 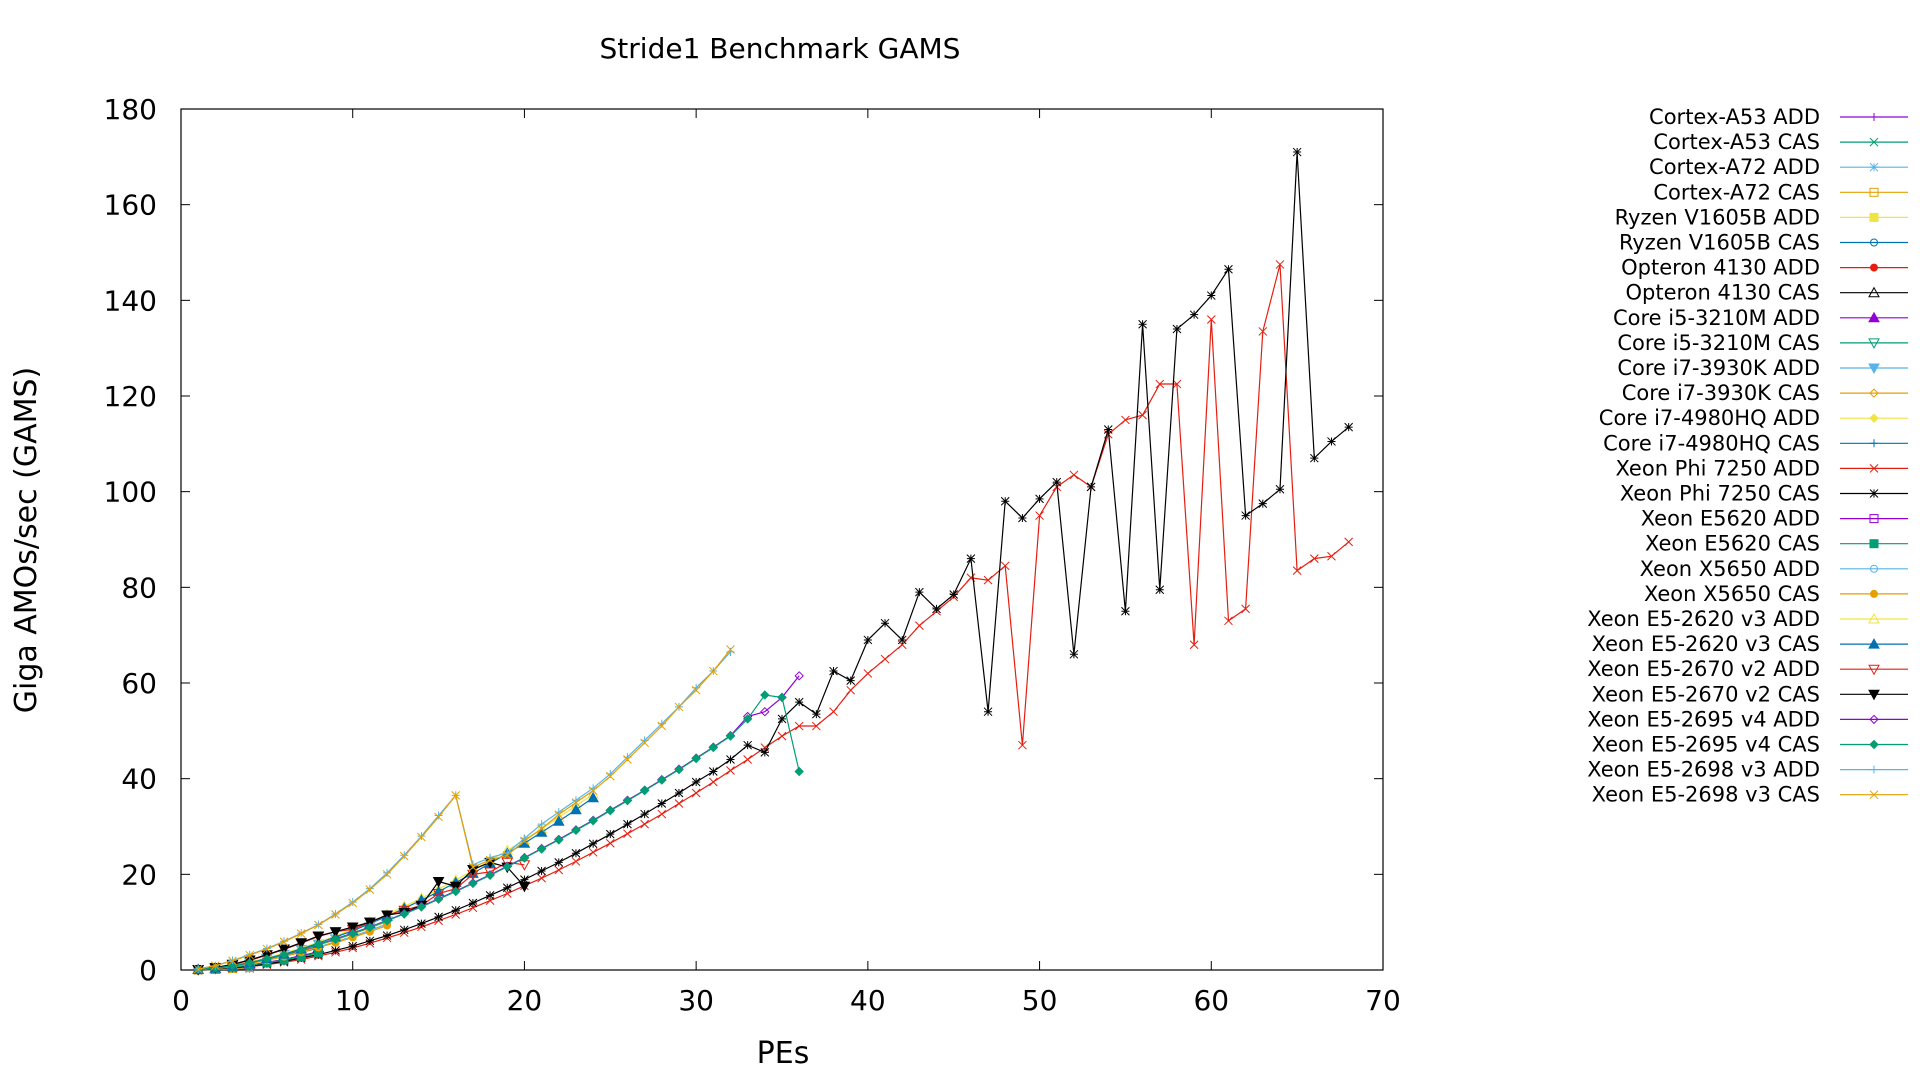 I want to click on legend-label: Xeon E5-2695 v4 CAS, so click(x=1706, y=745).